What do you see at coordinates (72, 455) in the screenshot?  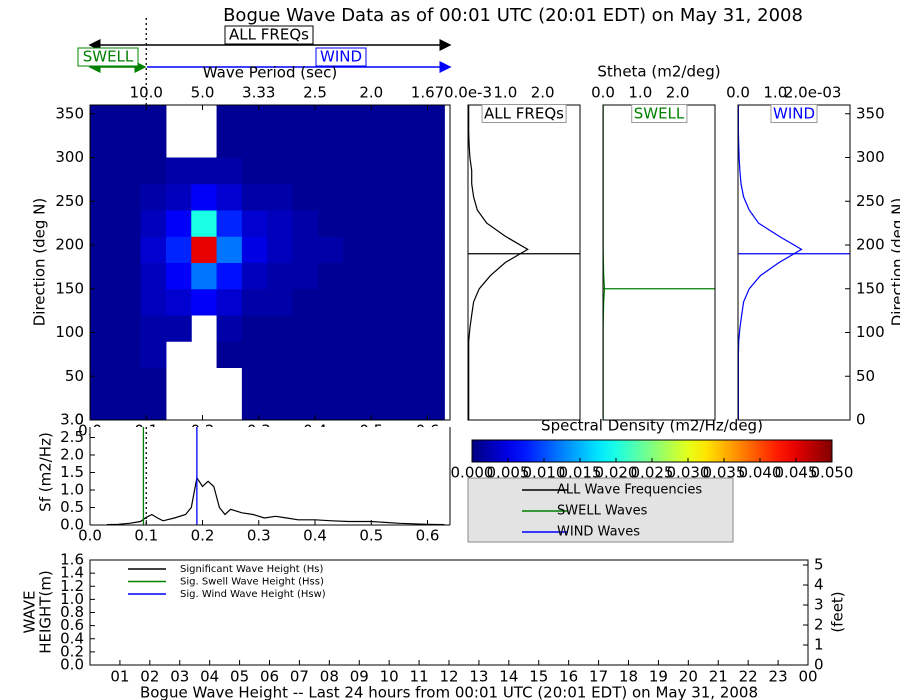 I see `y-tick-label: 2.0` at bounding box center [72, 455].